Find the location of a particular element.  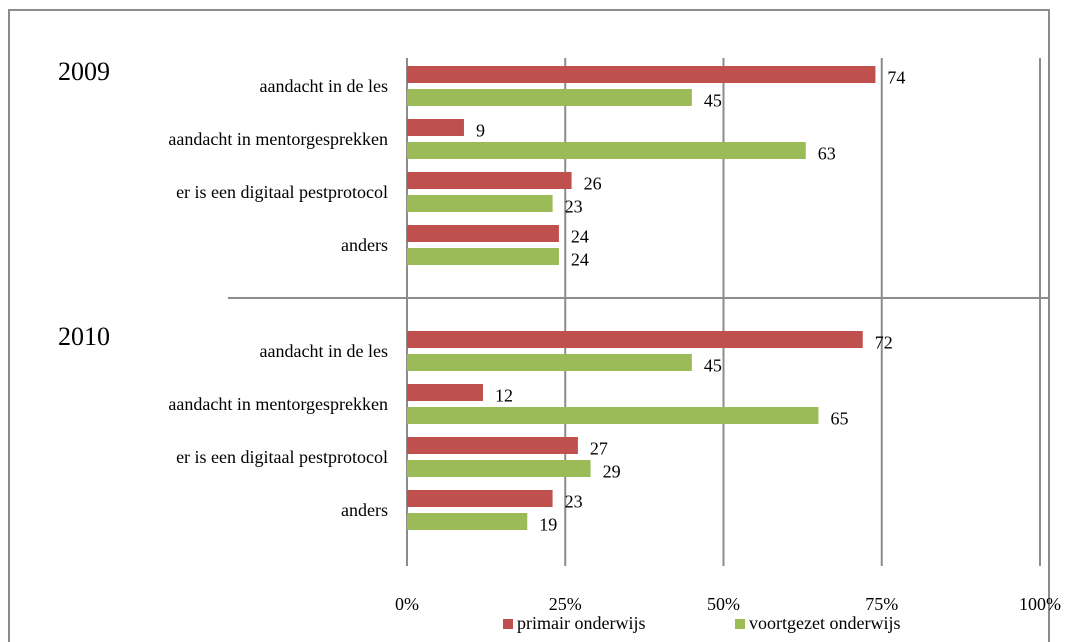

data-label: 19 is located at coordinates (548, 525).